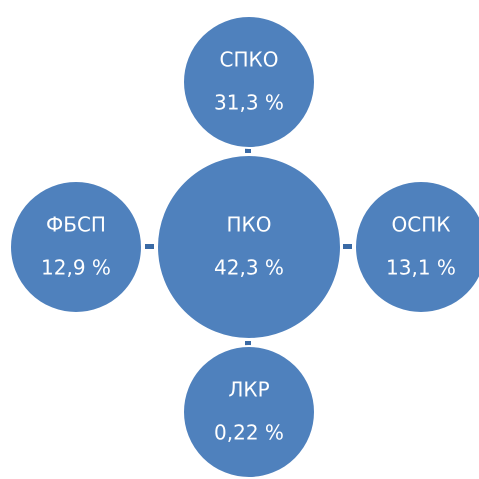  What do you see at coordinates (76, 225) in the screenshot?
I see `node-label: ФБСП` at bounding box center [76, 225].